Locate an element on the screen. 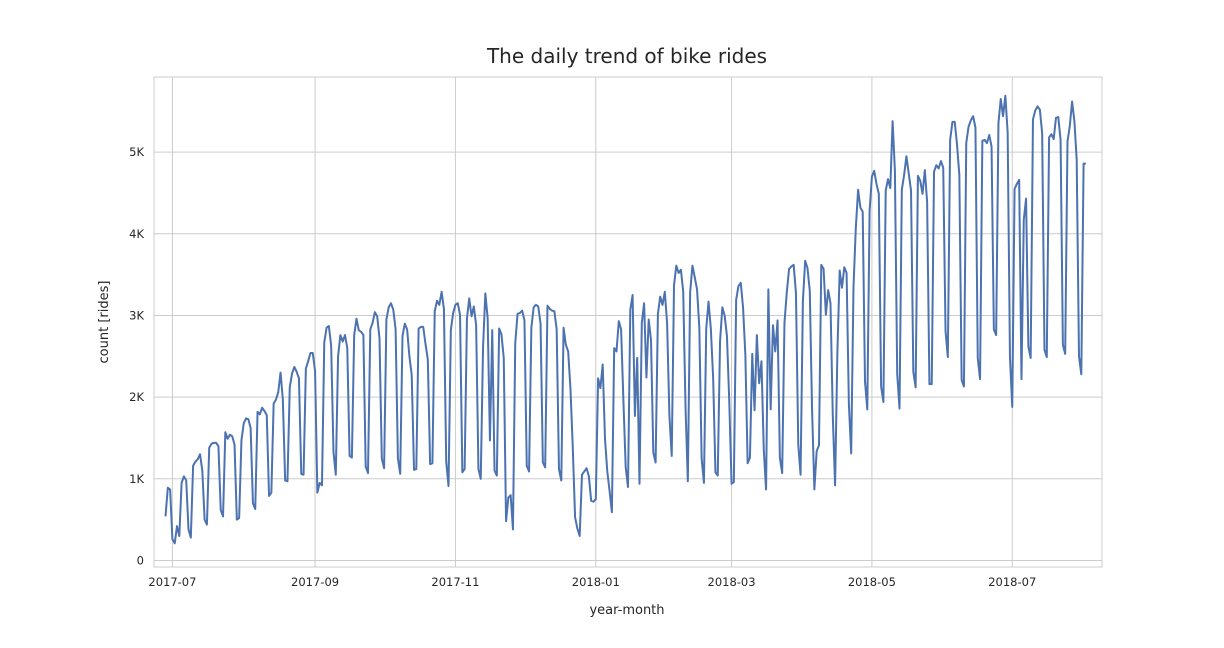 The height and width of the screenshot is (648, 1224). y-tick-label: 4K is located at coordinates (136, 234).